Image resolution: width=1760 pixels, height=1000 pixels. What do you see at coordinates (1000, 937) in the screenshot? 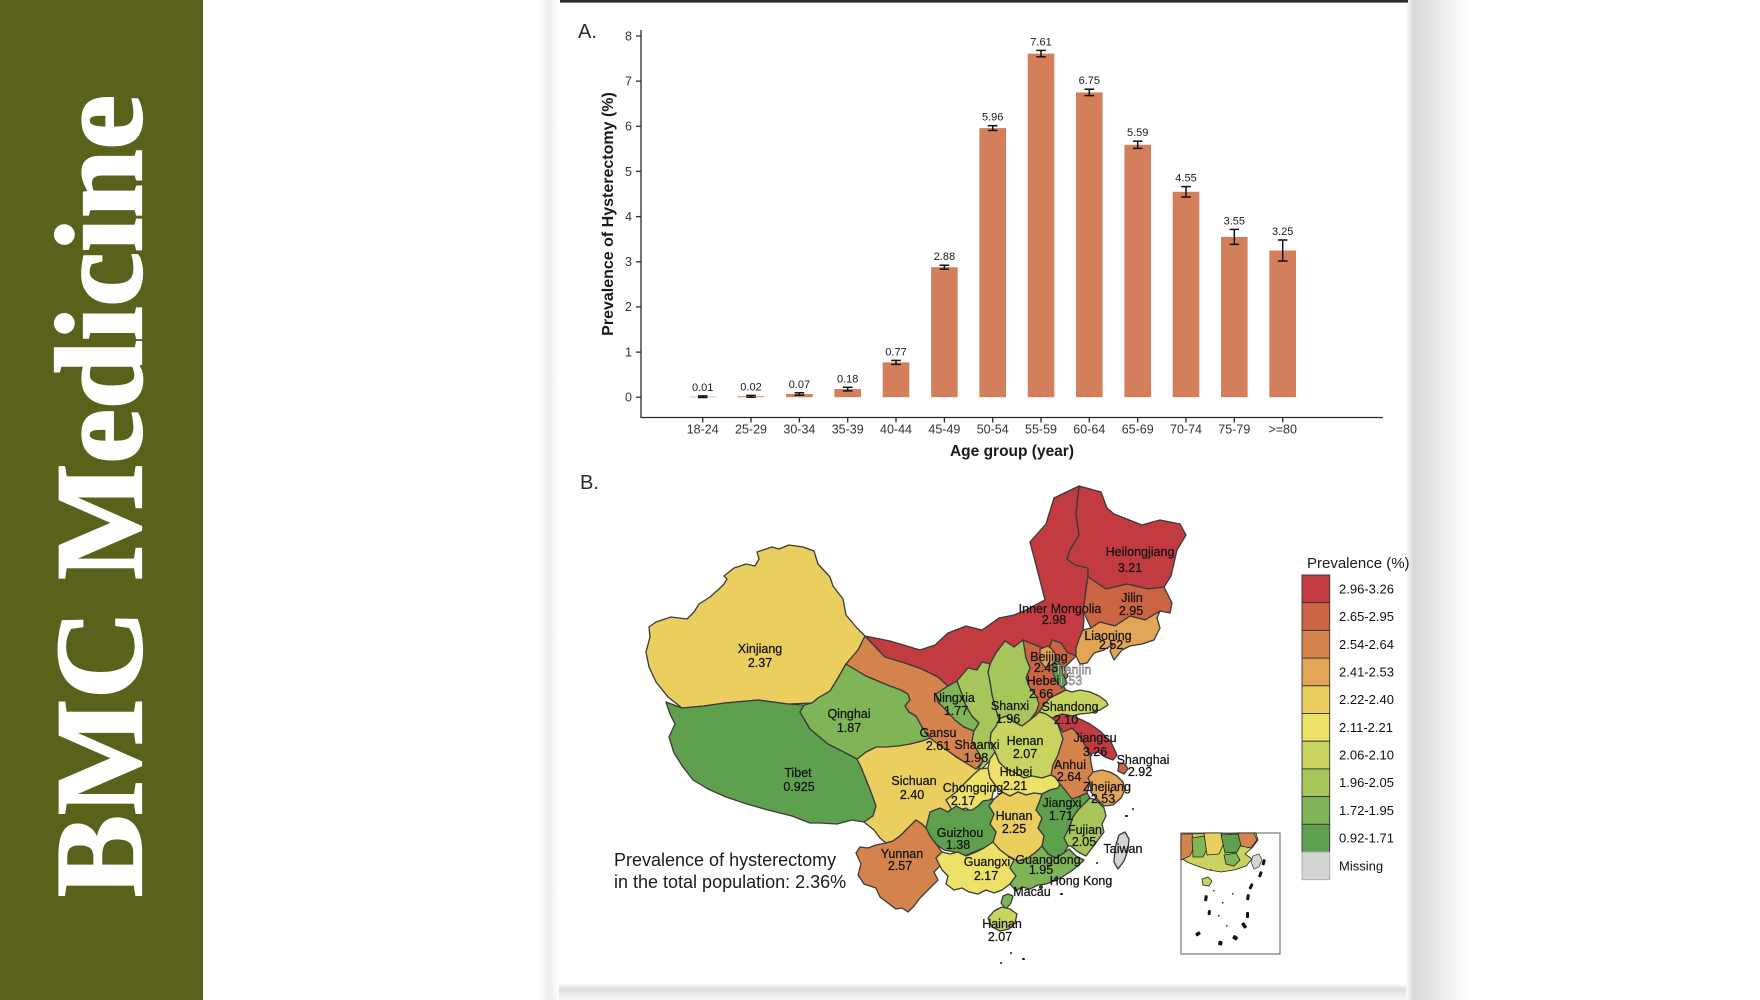
I see `svg-text: 2.07` at bounding box center [1000, 937].